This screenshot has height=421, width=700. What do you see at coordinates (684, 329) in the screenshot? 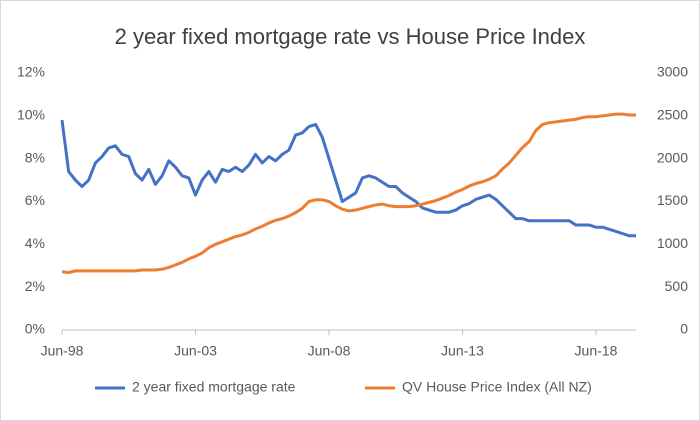
I see `y2-tick-label: 0` at bounding box center [684, 329].